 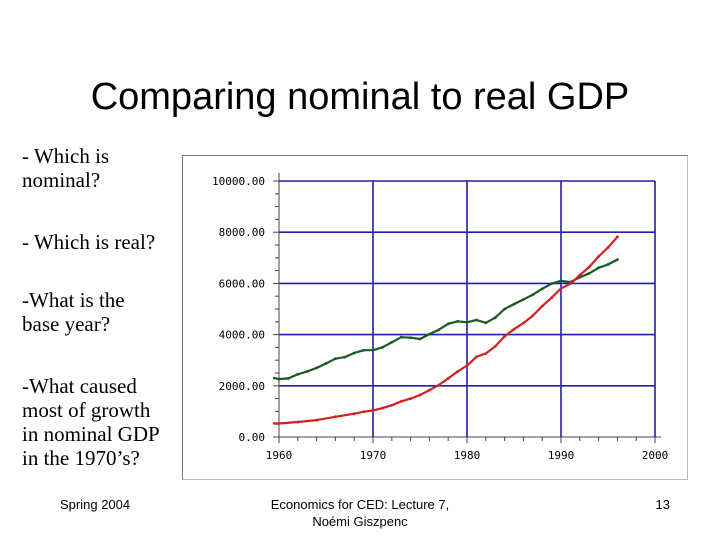 I want to click on y-tick-label: 8000.00, so click(x=242, y=232).